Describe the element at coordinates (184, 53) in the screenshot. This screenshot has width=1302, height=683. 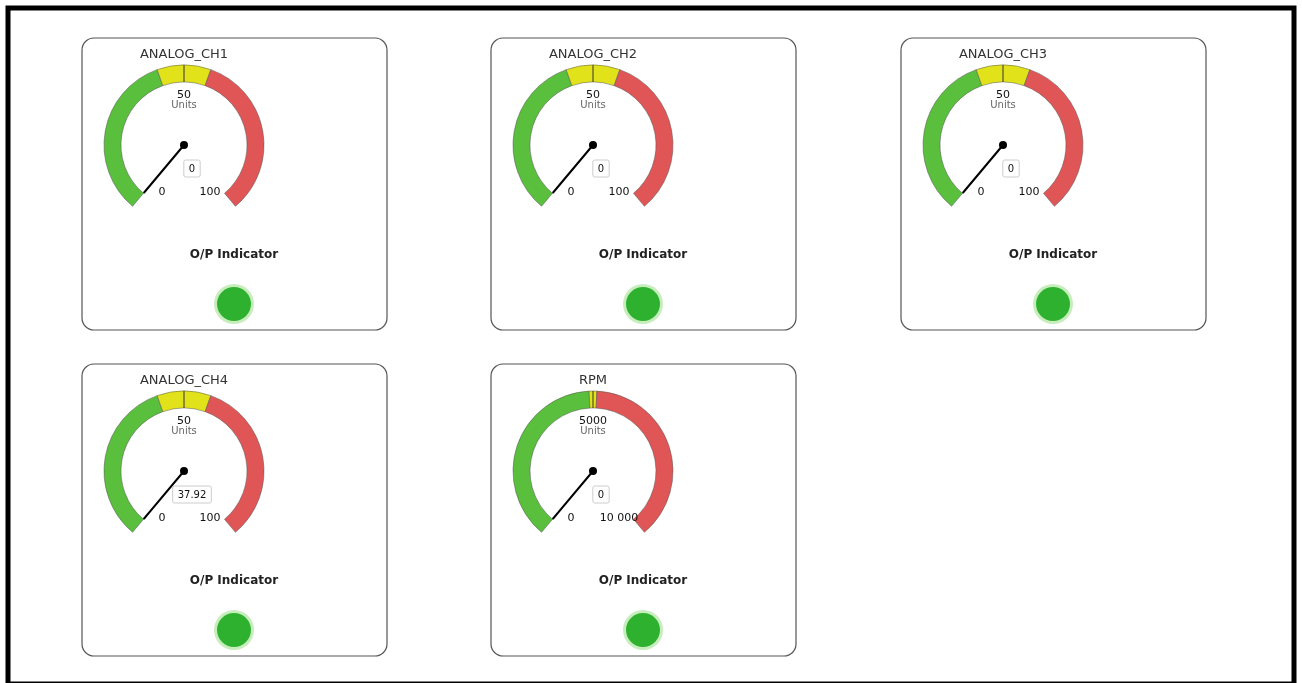
I see `chart-title: ANALOG_CH1` at that location.